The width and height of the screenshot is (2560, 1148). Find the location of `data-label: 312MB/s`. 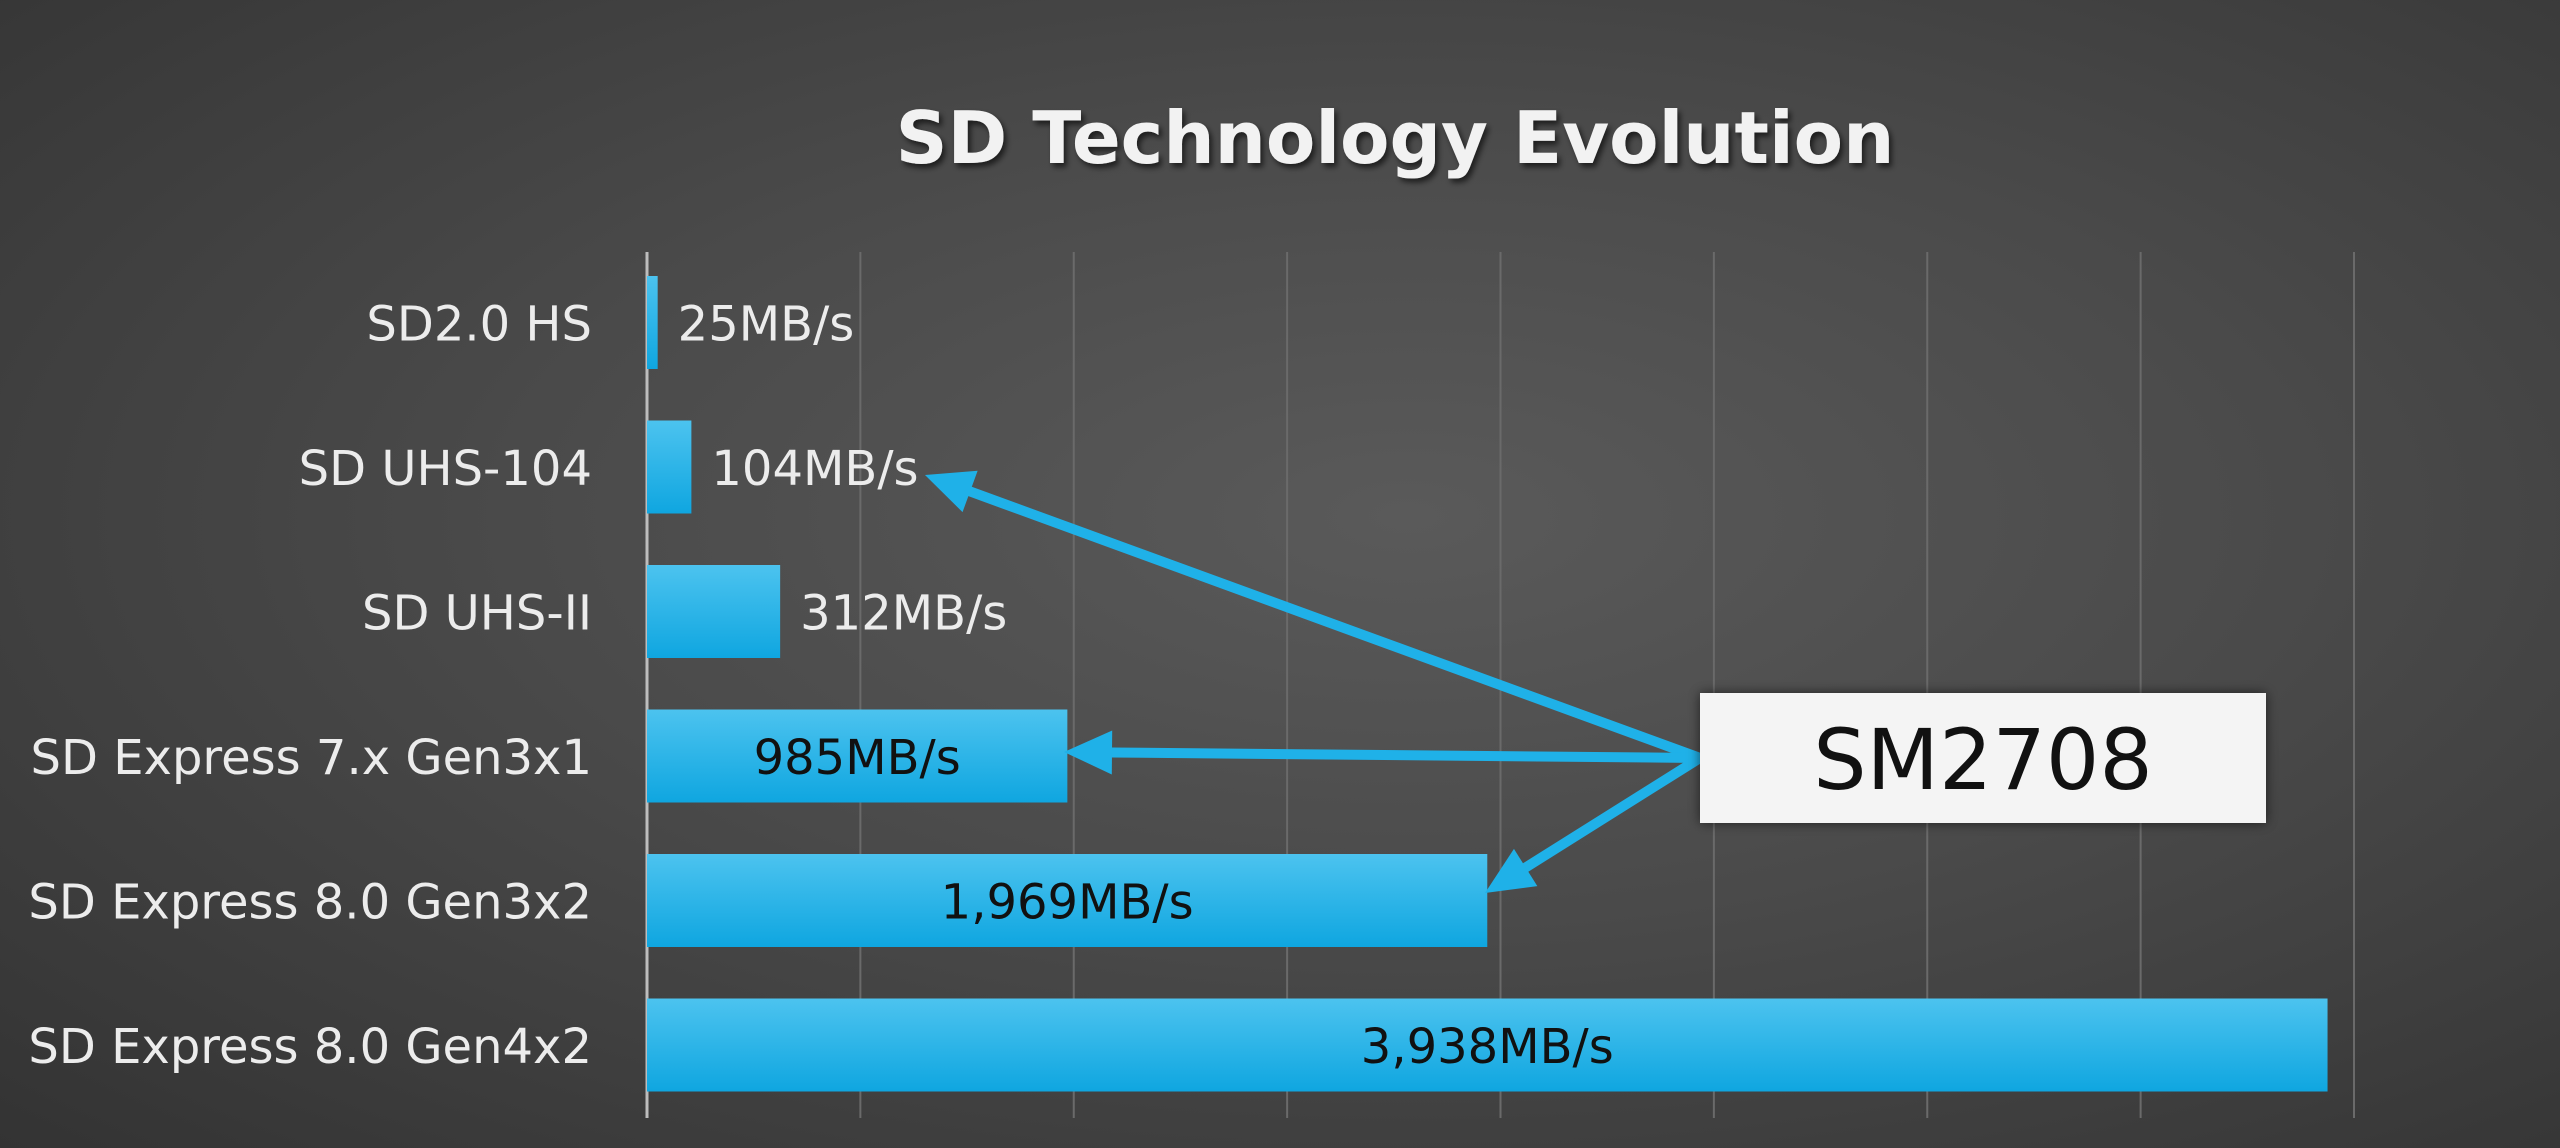

data-label: 312MB/s is located at coordinates (903, 614).